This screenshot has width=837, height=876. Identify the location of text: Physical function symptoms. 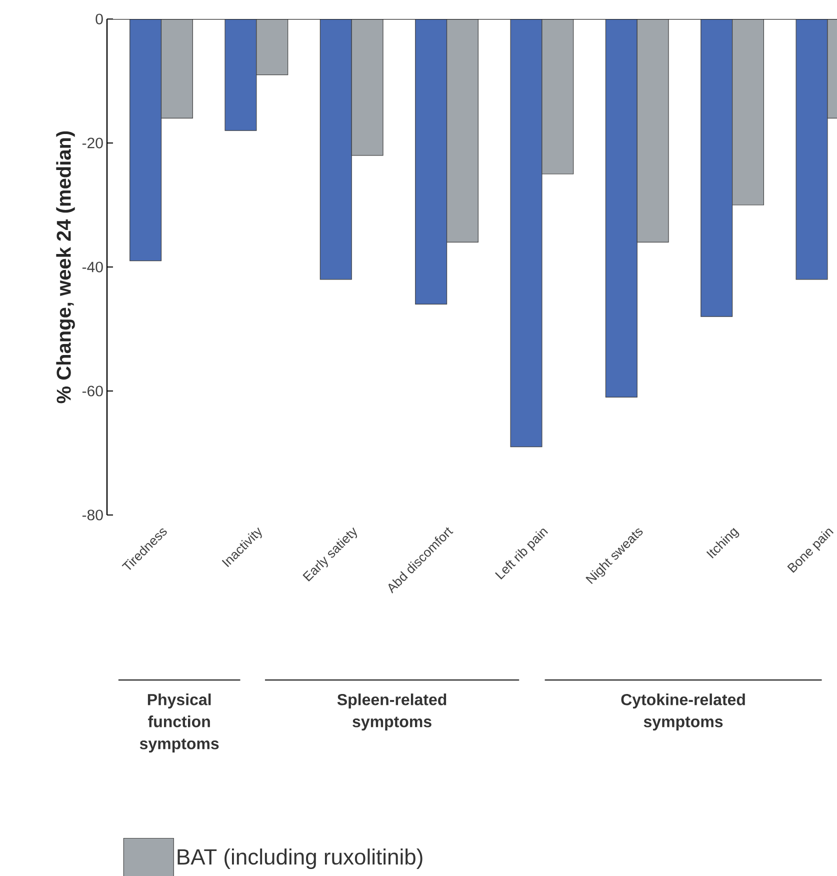
(179, 723).